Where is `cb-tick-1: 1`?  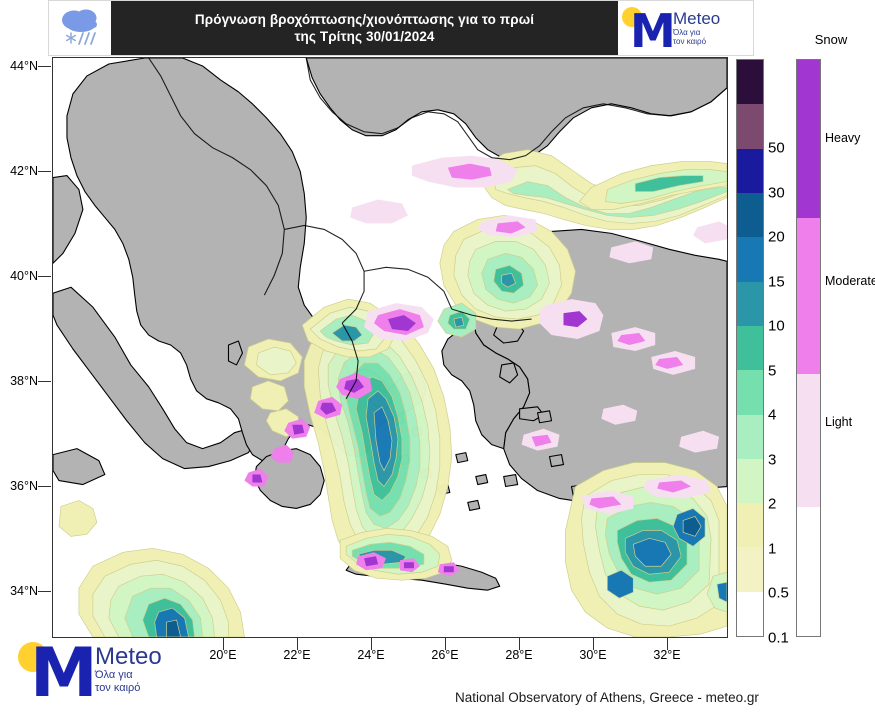
cb-tick-1: 1 is located at coordinates (772, 549).